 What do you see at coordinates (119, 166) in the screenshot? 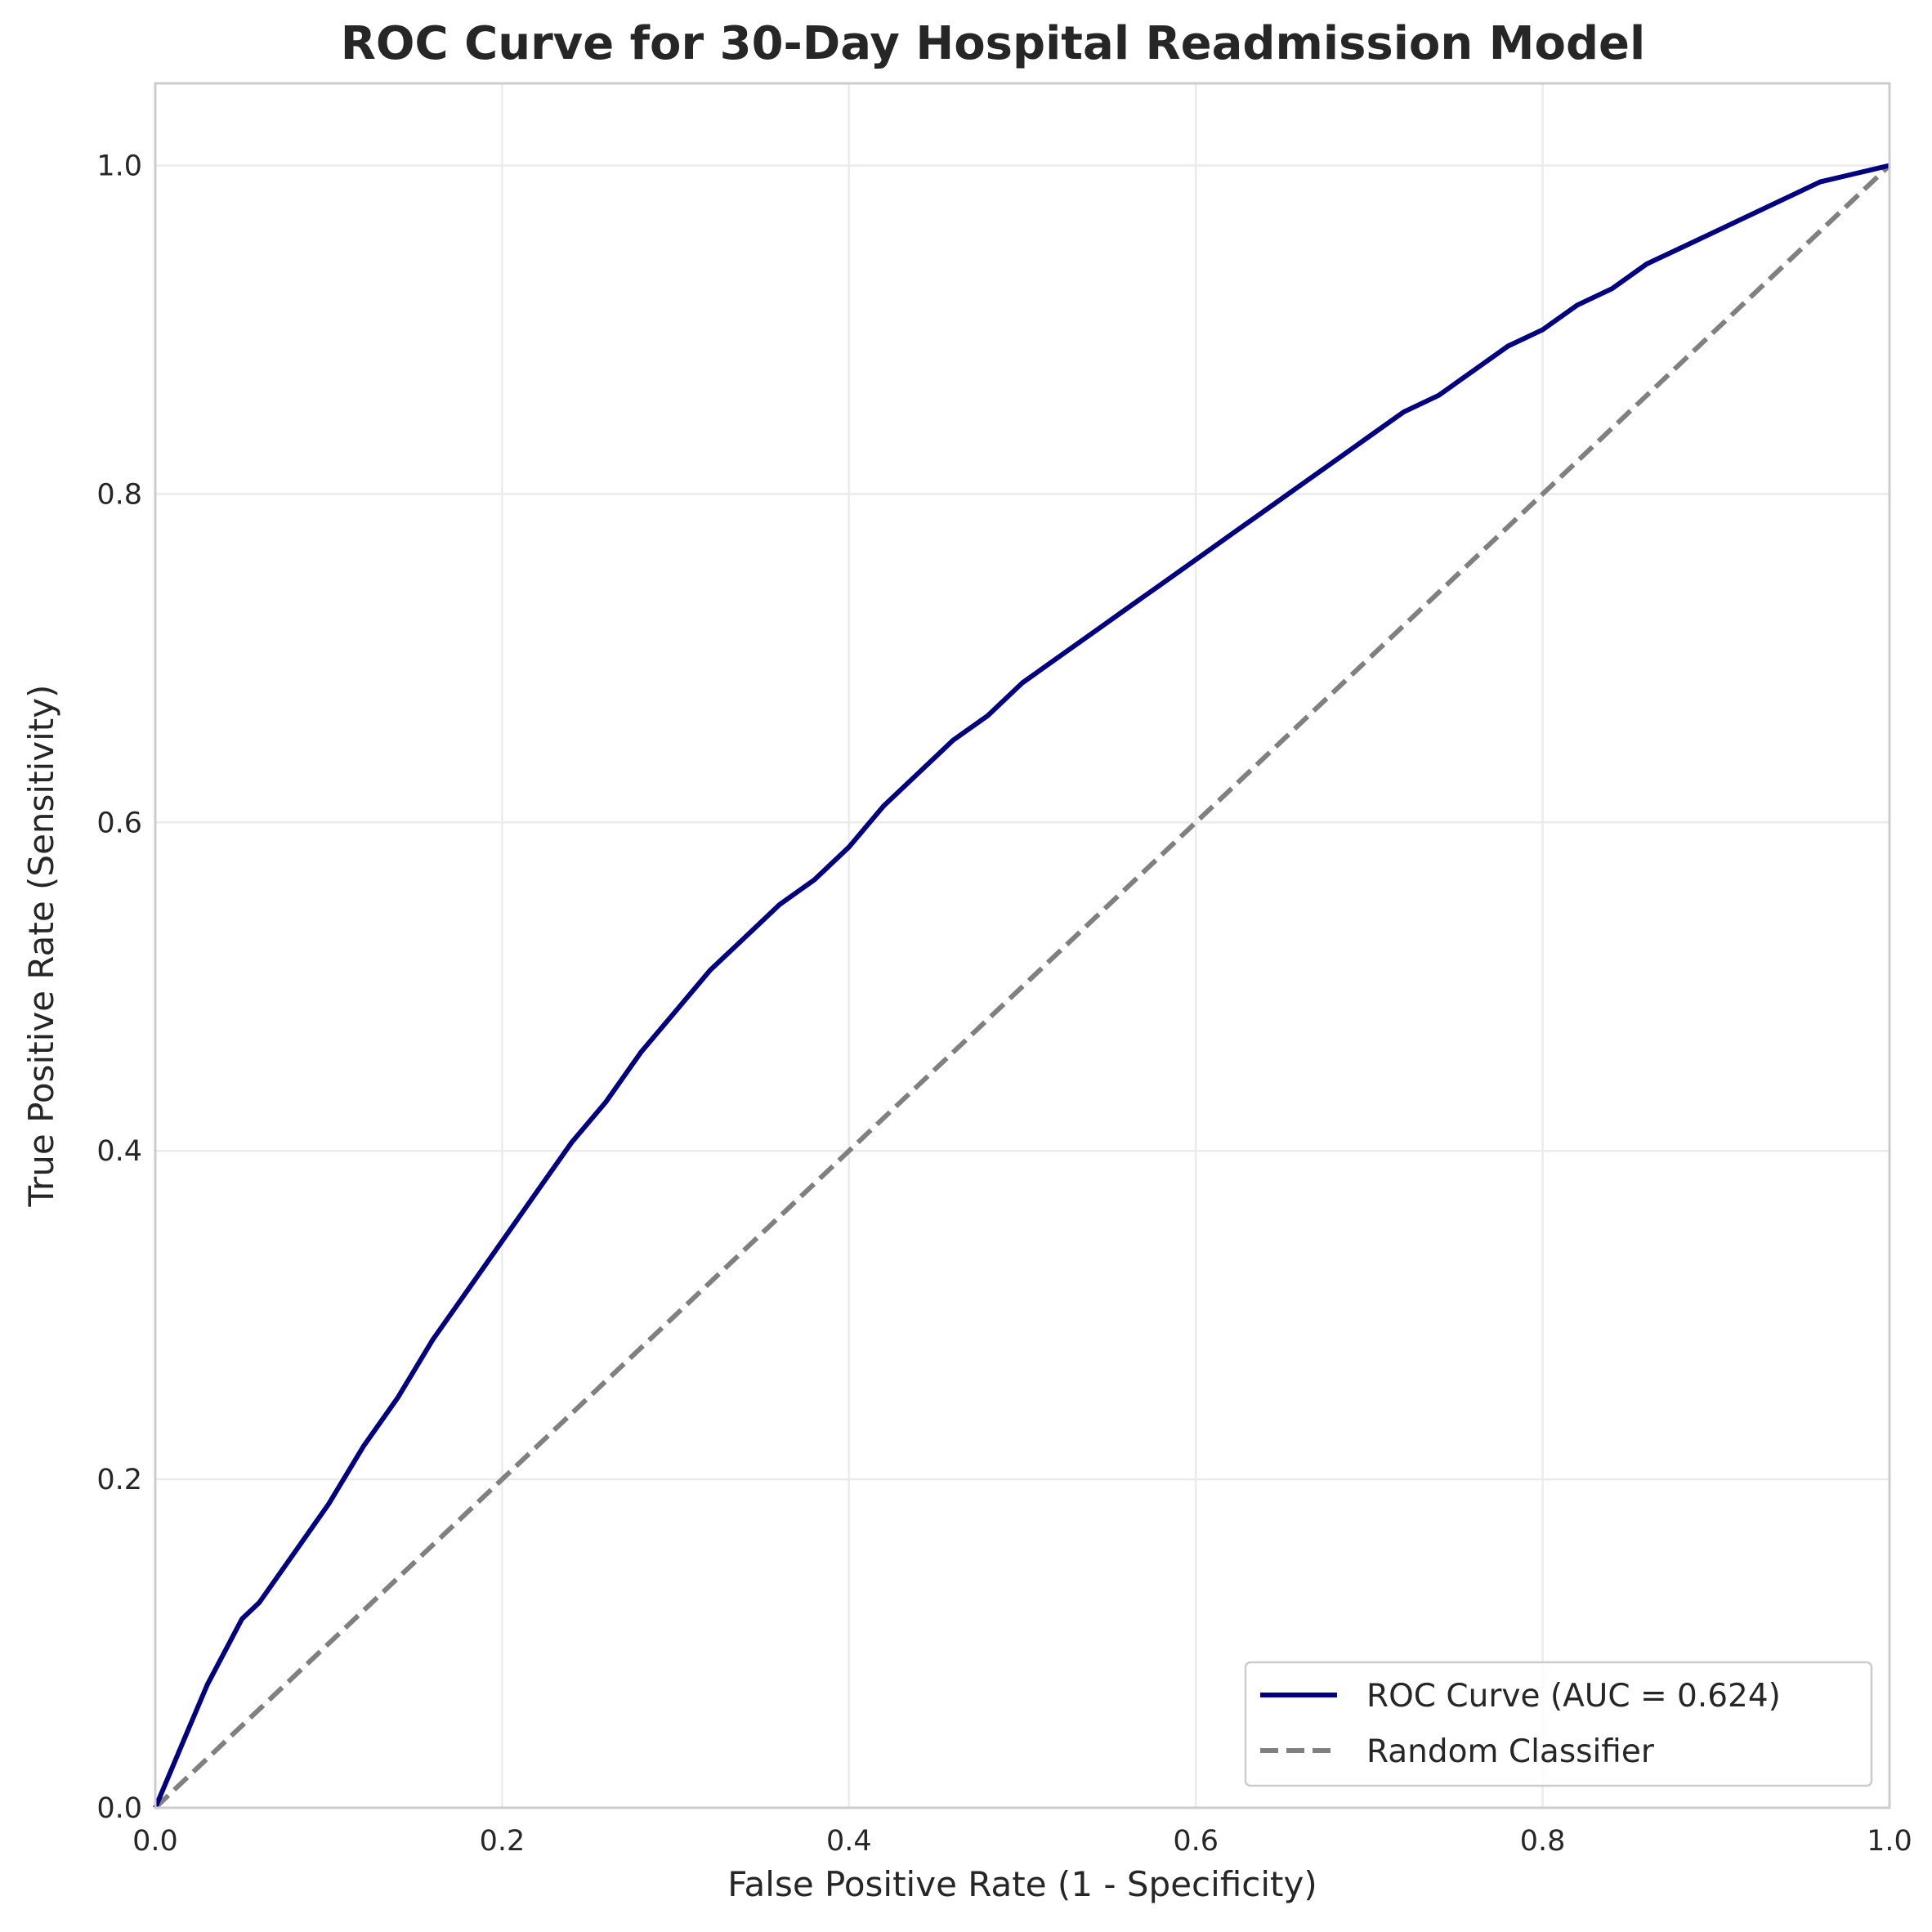
I see `y-tick-label: 1.0` at bounding box center [119, 166].